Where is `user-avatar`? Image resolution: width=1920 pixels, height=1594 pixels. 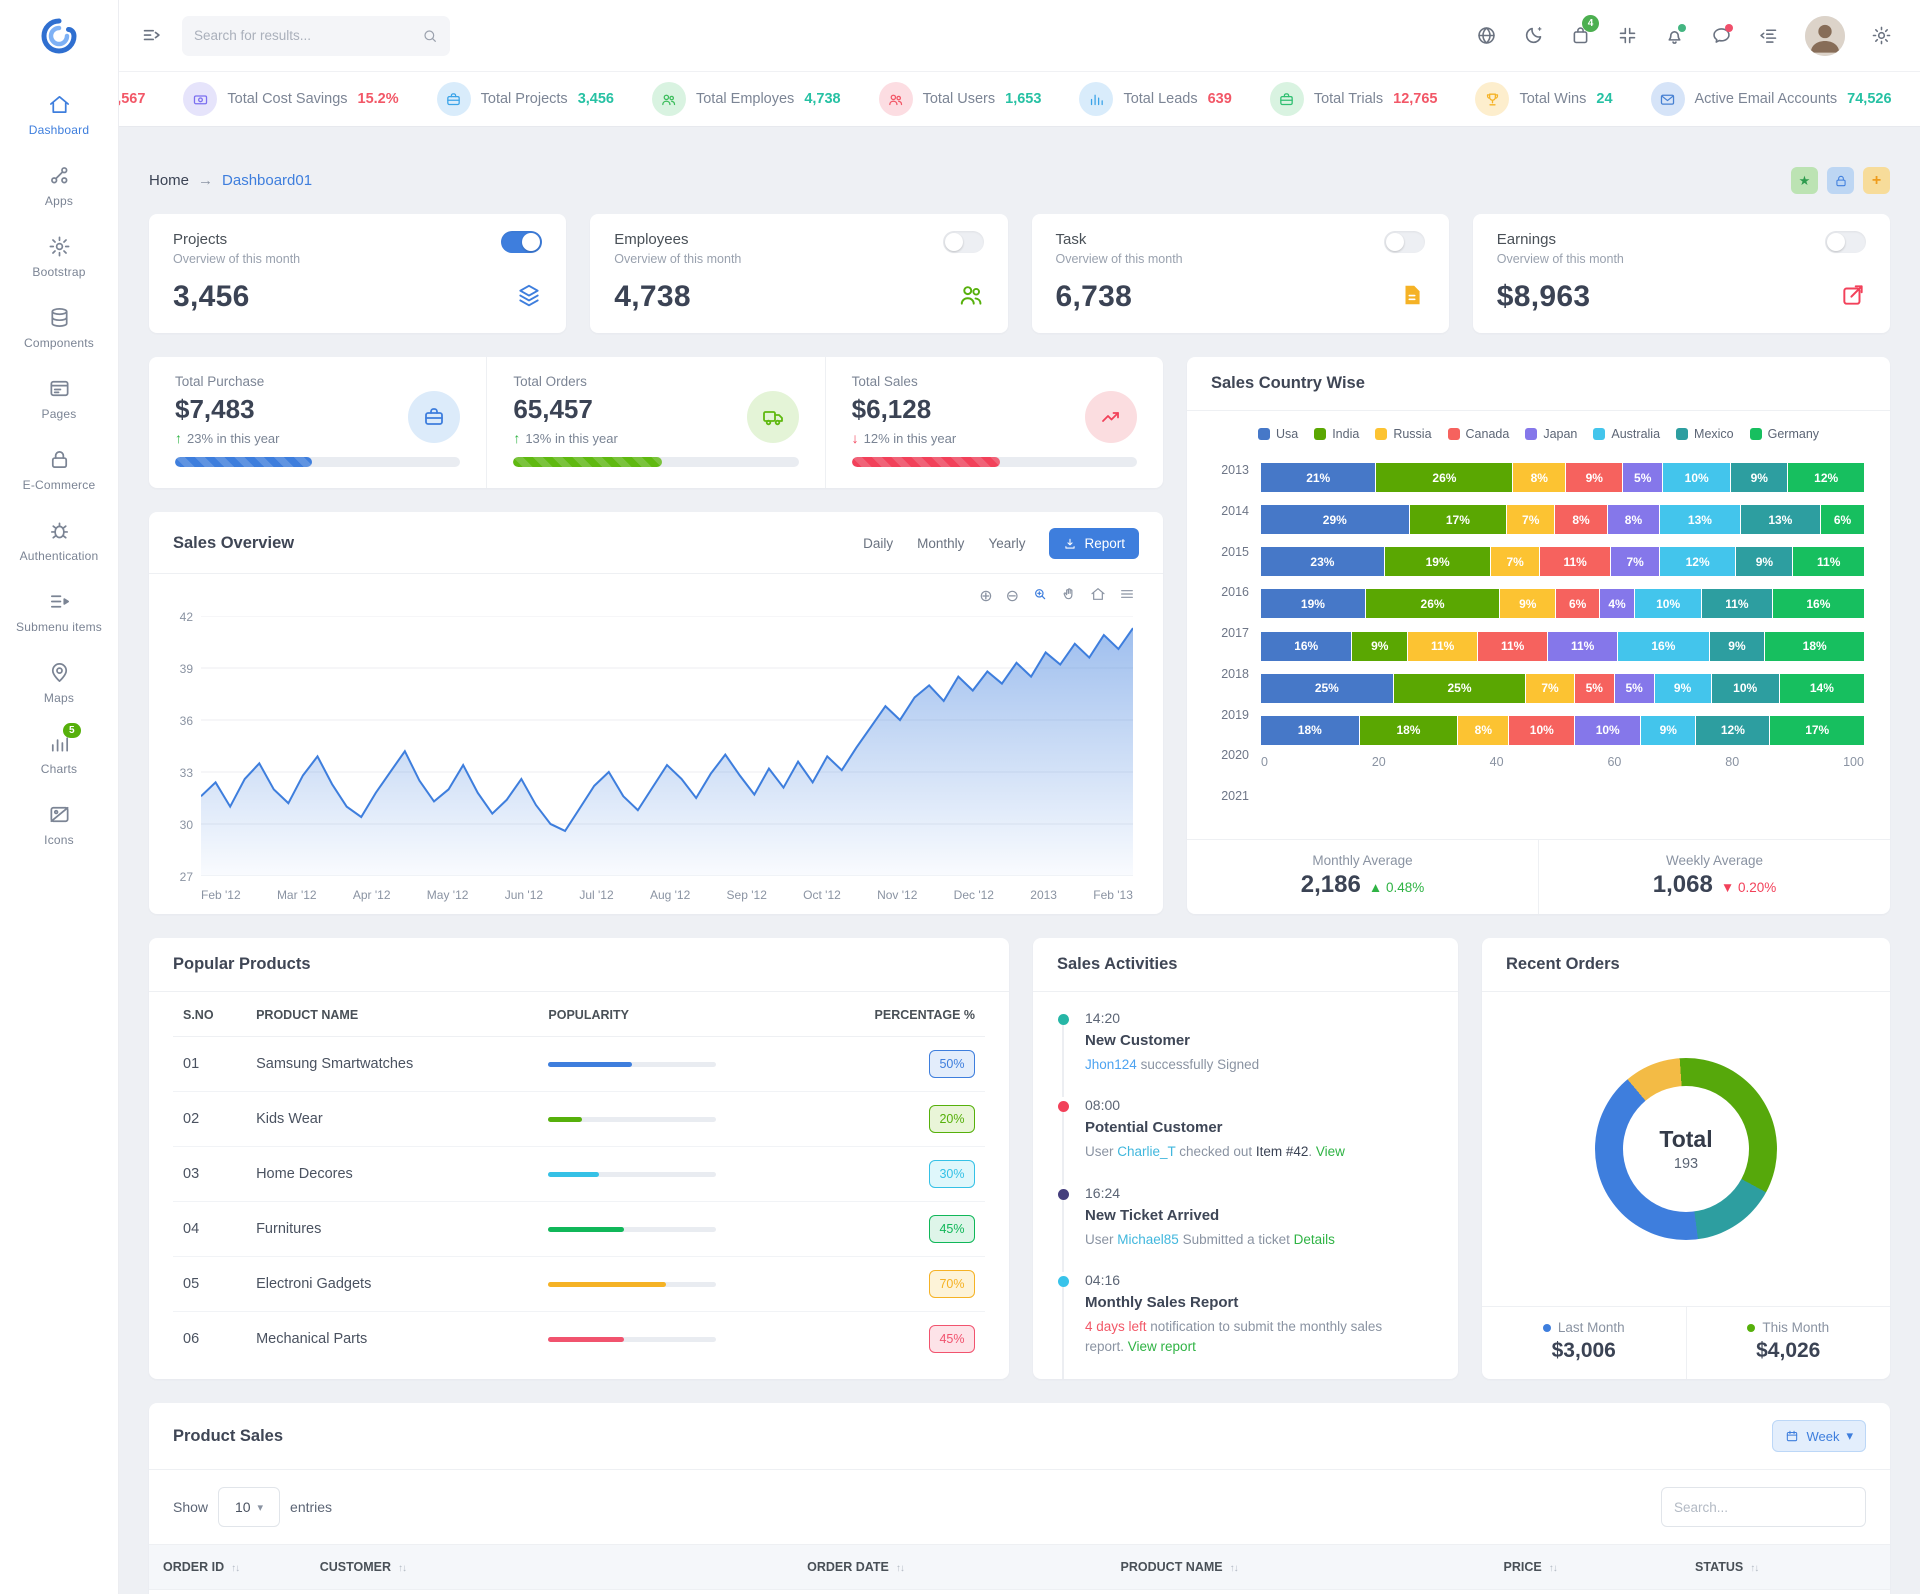 user-avatar is located at coordinates (1825, 35).